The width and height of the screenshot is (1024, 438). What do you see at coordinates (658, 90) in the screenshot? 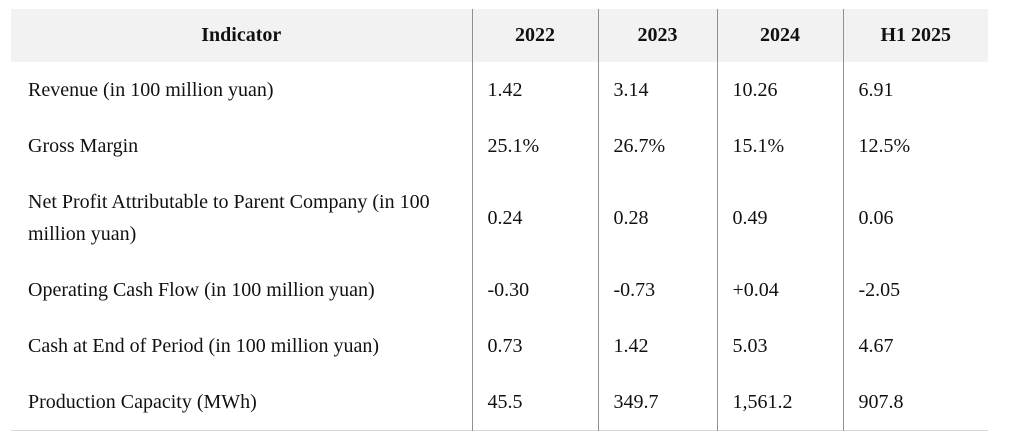
I see `value-cell: 3.14` at bounding box center [658, 90].